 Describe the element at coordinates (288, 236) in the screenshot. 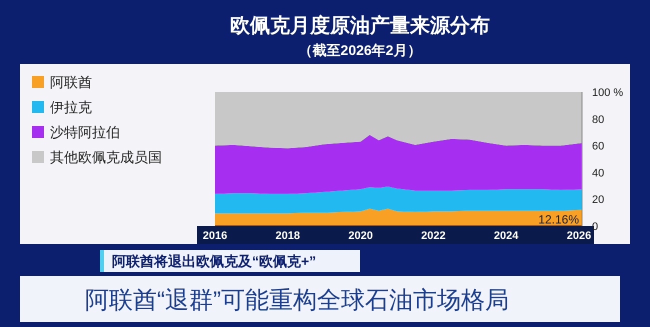

I see `x-tick-label: 2018` at that location.